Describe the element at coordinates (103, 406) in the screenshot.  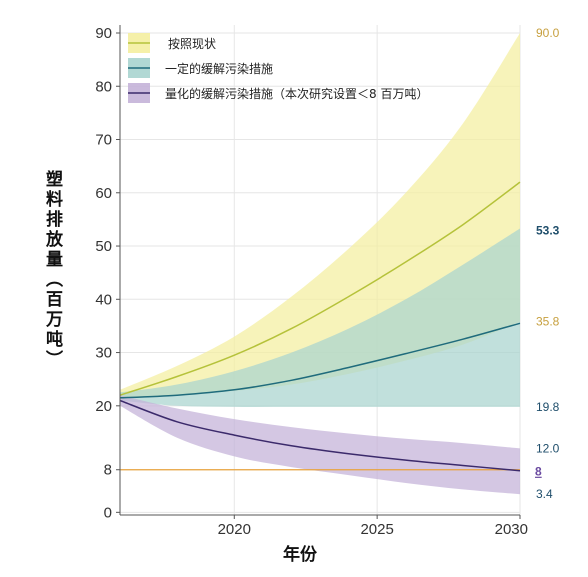
I see `y-tick-label: 20` at that location.